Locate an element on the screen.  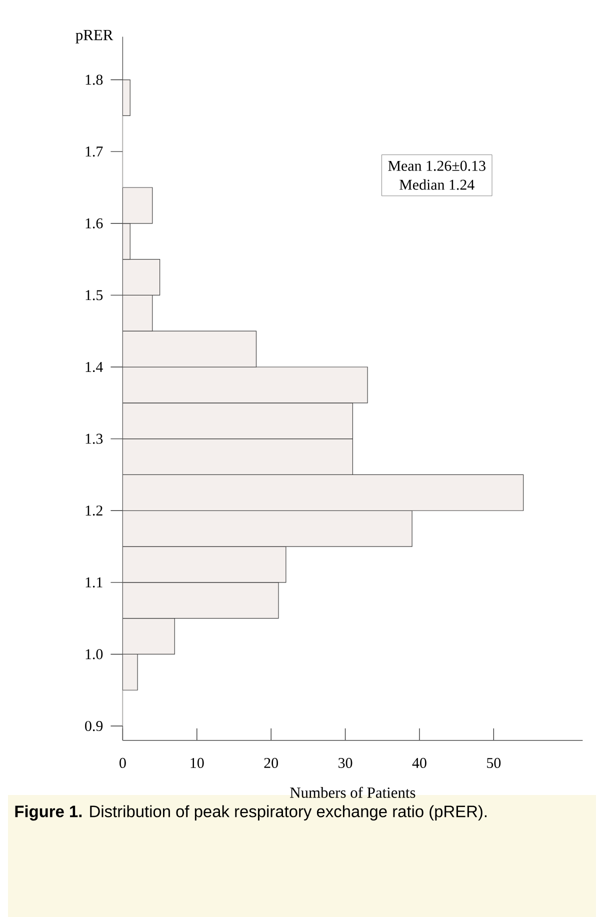
y-tick-label: 1.1 is located at coordinates (94, 582).